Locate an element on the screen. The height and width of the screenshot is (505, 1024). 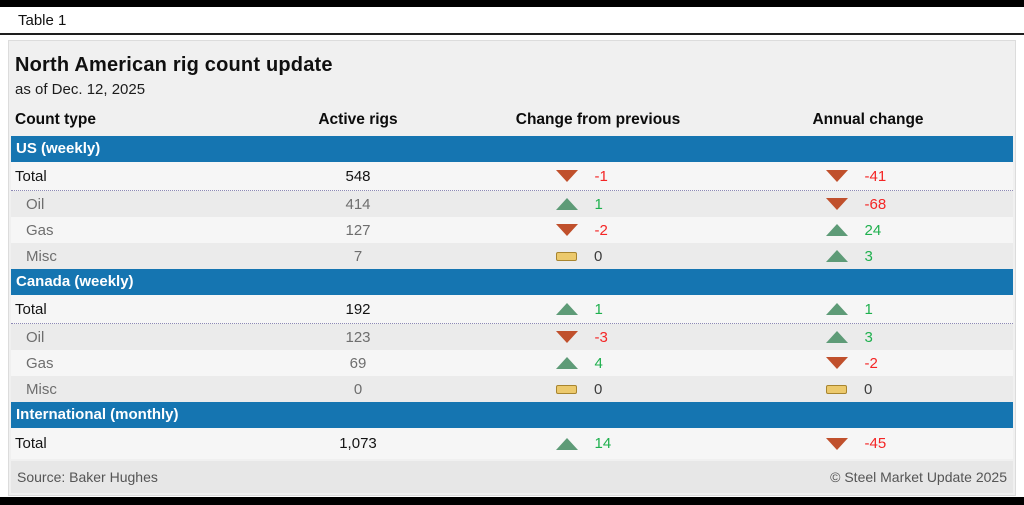
column-header-count-type: Count type is located at coordinates (55, 119).